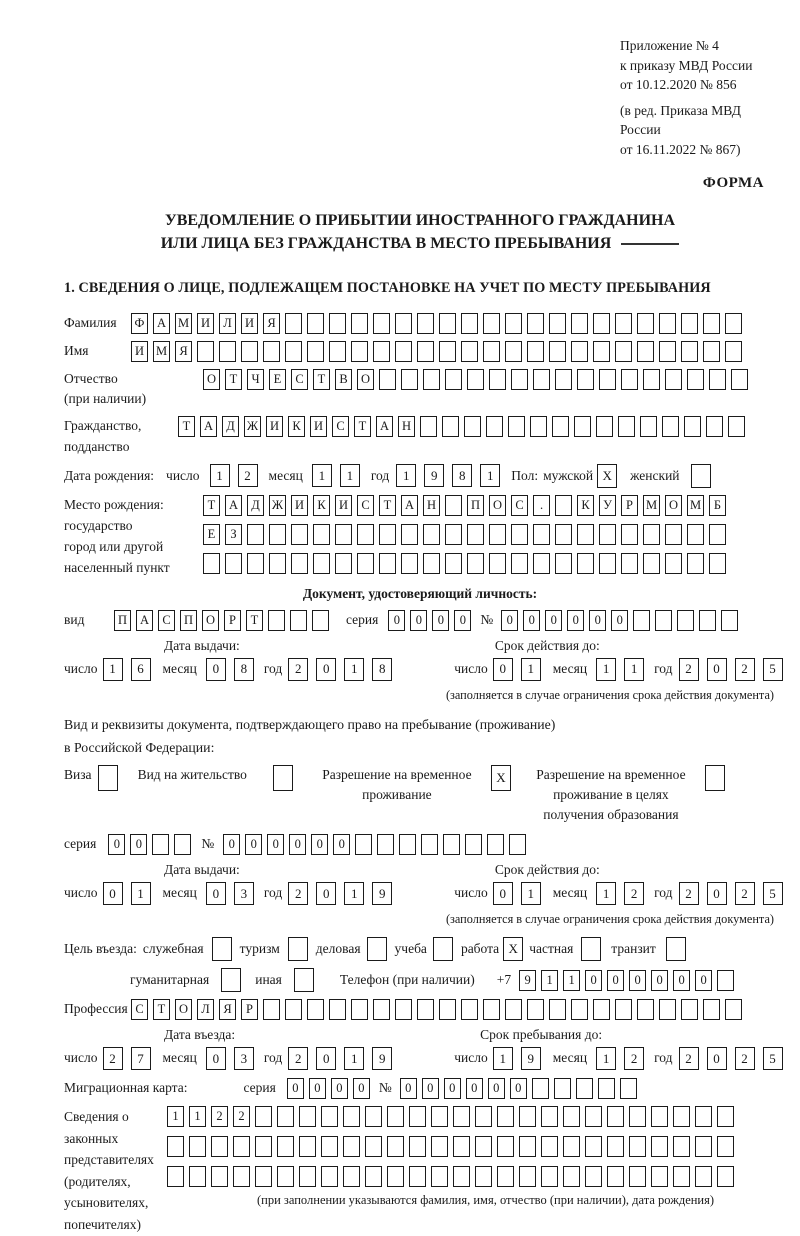 The height and width of the screenshot is (1236, 800). I want to click on char-cell: Р, so click(629, 505).